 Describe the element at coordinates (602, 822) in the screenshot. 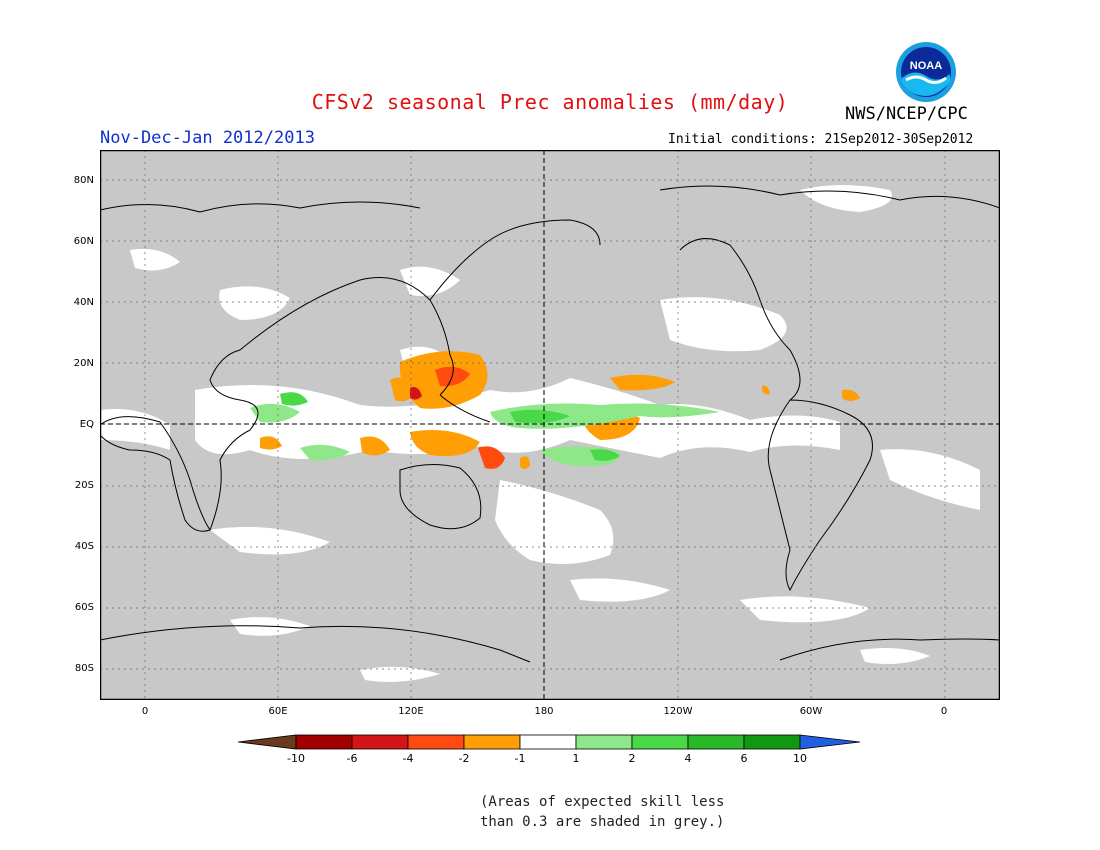

I see `skill-note-line: than 0.3 are shaded in grey.)` at that location.